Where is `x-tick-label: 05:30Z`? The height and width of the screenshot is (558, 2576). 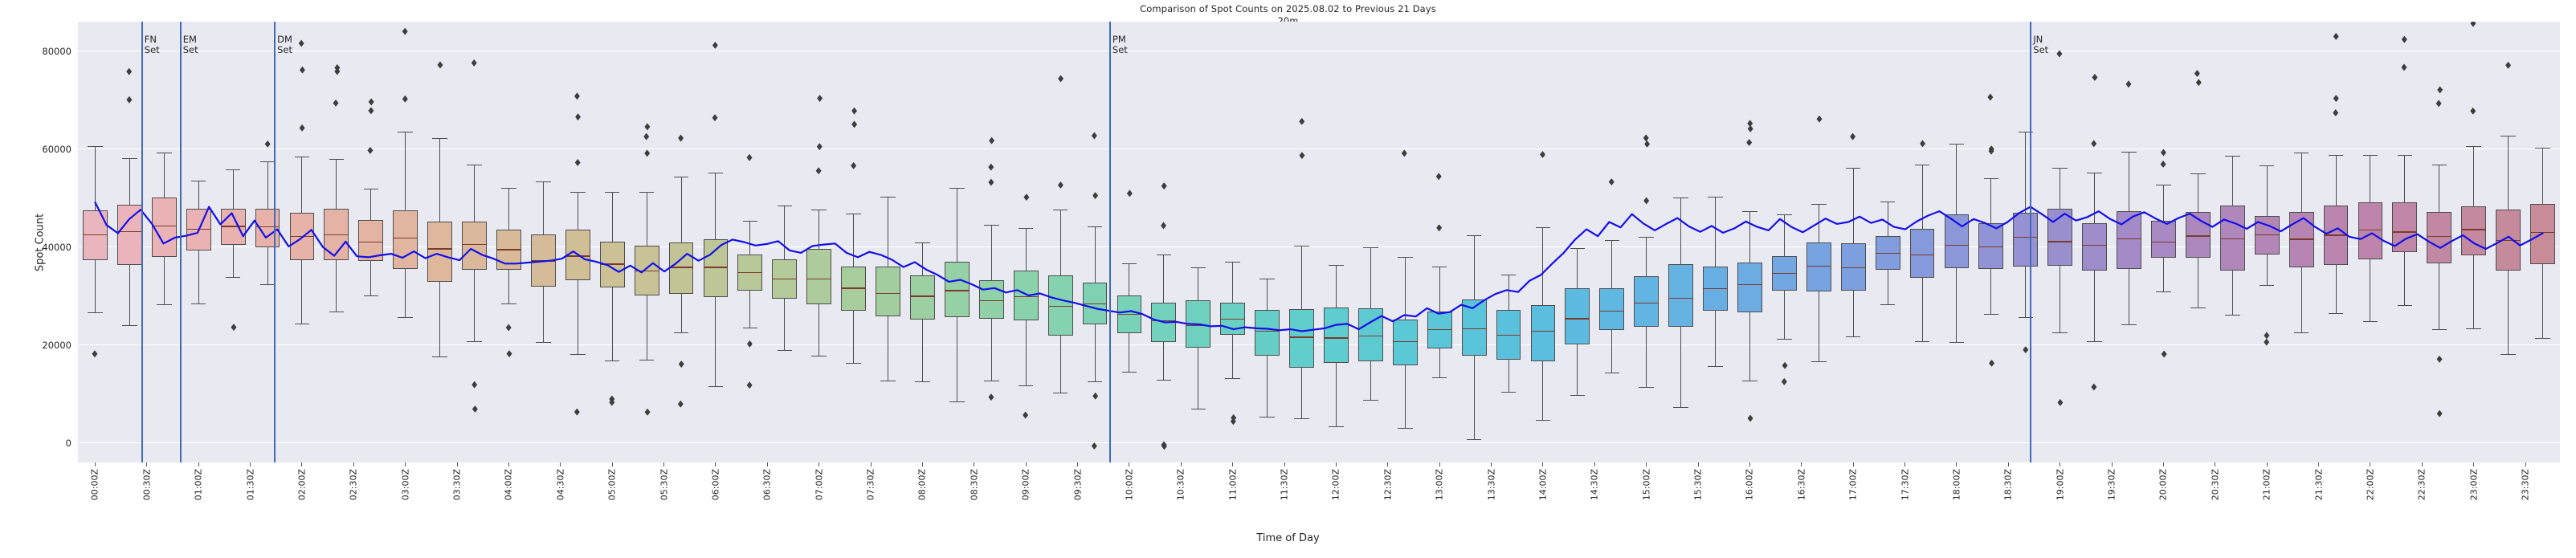
x-tick-label: 05:30Z is located at coordinates (664, 485).